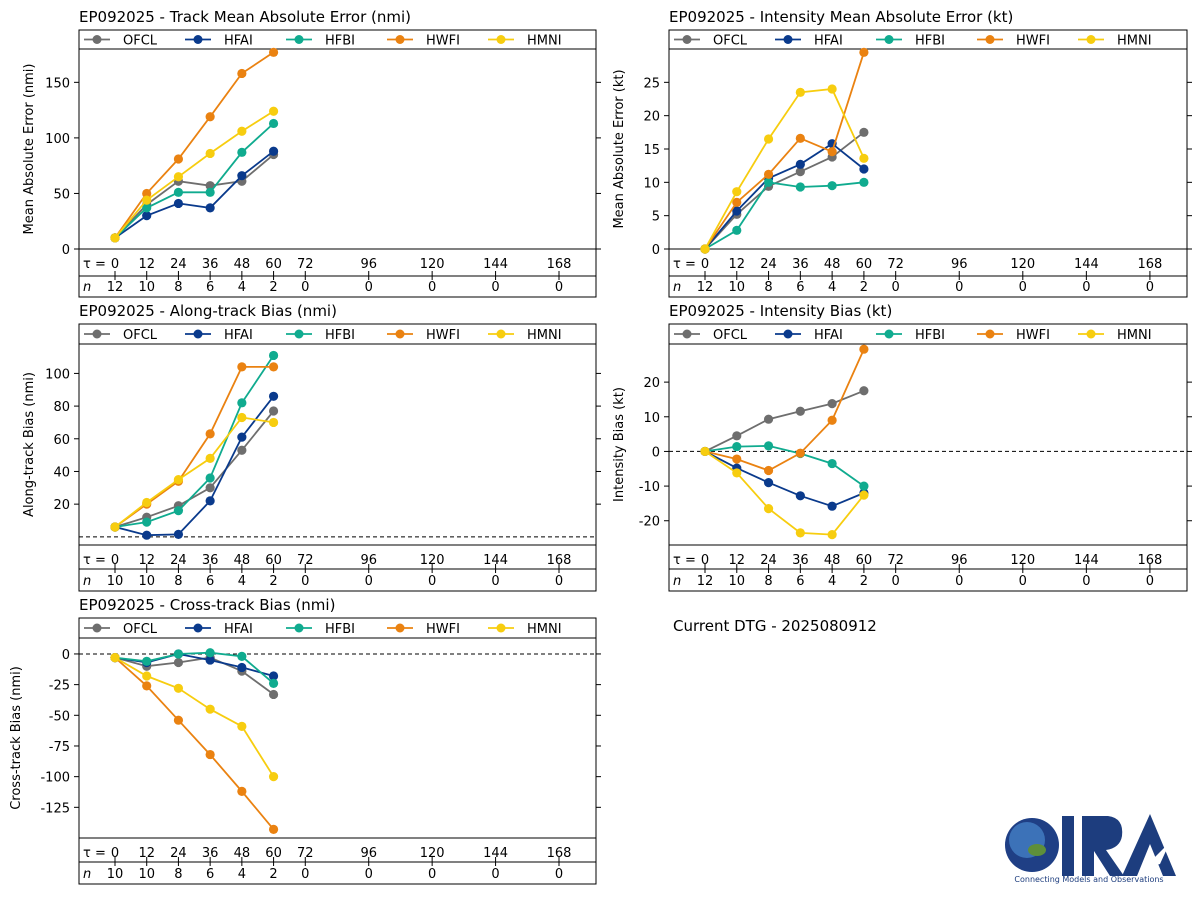  Describe the element at coordinates (207, 605) in the screenshot. I see `chart-title: EP092025 - Cross-track Bias (nmi)` at that location.